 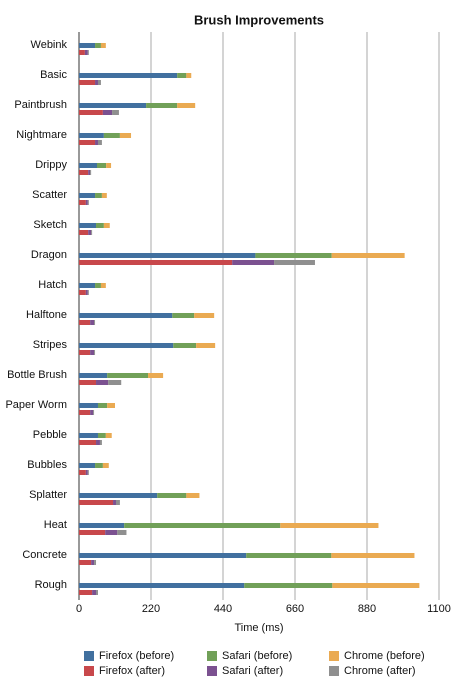 What do you see at coordinates (49, 45) in the screenshot?
I see `y-tick-label: Webink` at bounding box center [49, 45].